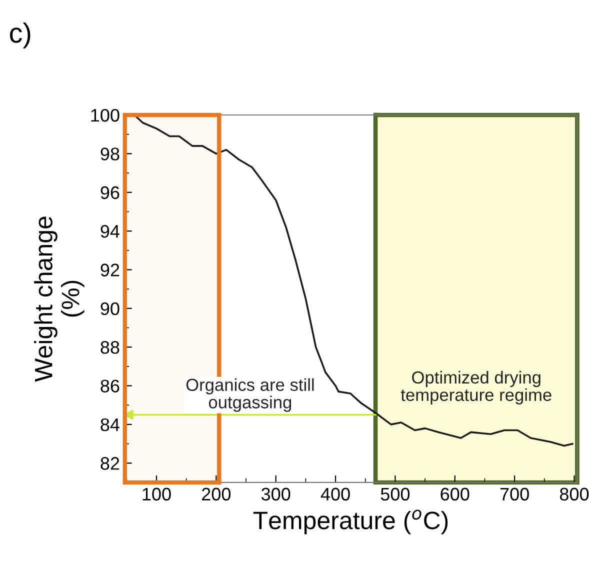  Describe the element at coordinates (110, 309) in the screenshot. I see `y-tick-label: 90` at that location.